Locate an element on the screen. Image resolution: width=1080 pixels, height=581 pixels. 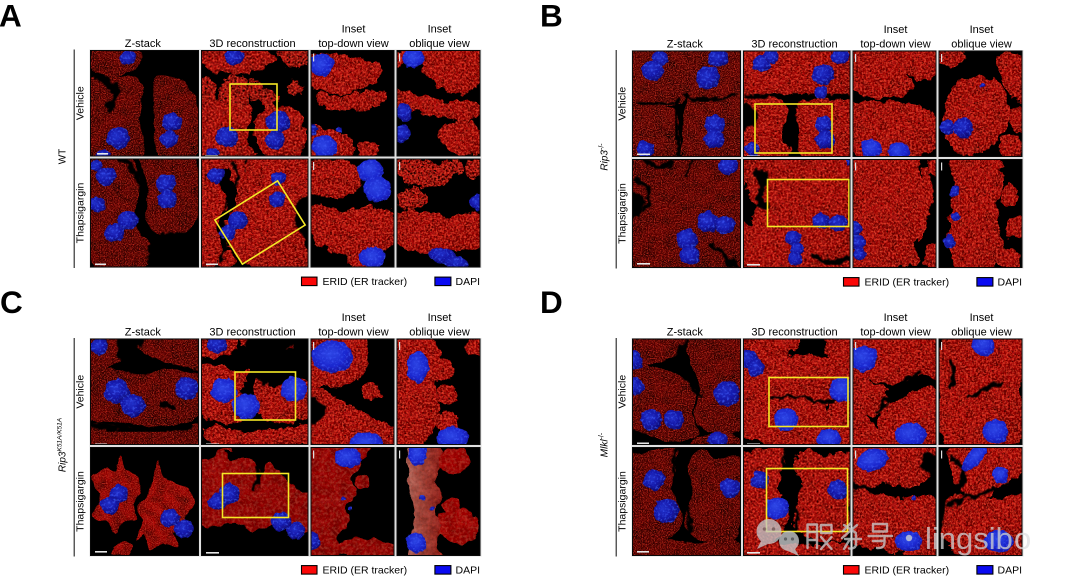
svg-text: A is located at coordinates (11, 17).